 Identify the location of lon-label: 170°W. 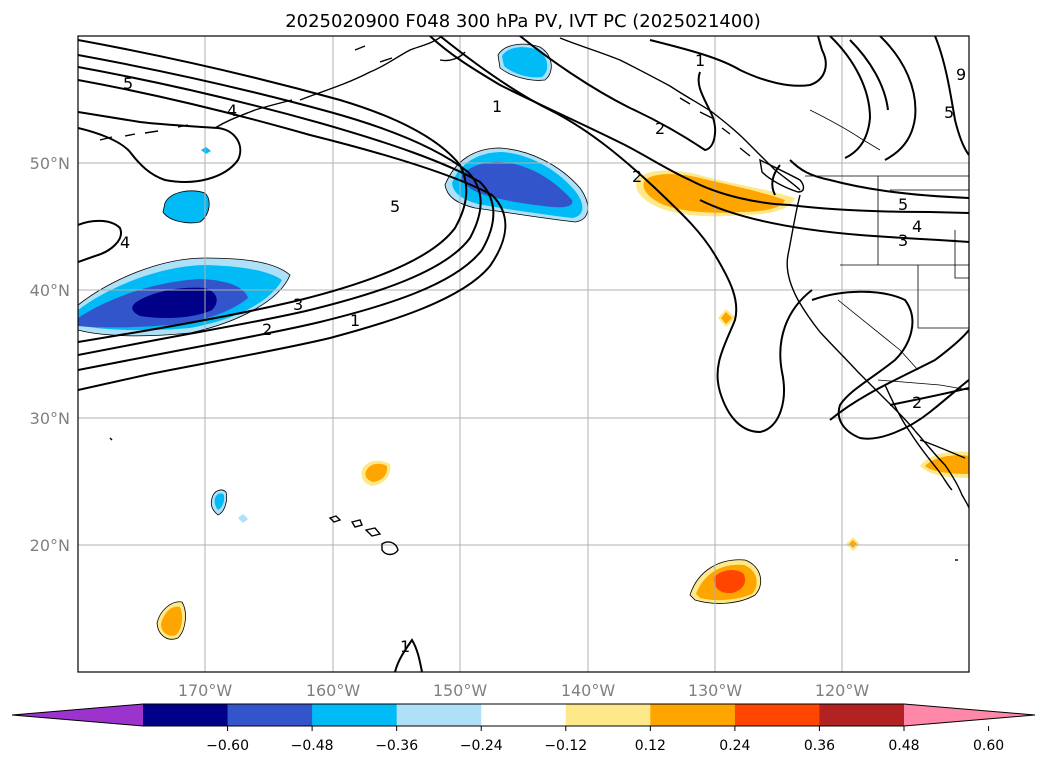
(205, 690).